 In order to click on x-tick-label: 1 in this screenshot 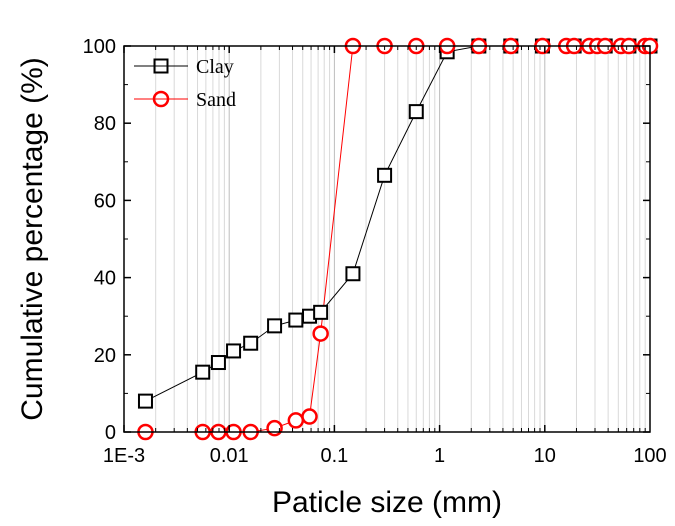, I will do `click(439, 456)`.